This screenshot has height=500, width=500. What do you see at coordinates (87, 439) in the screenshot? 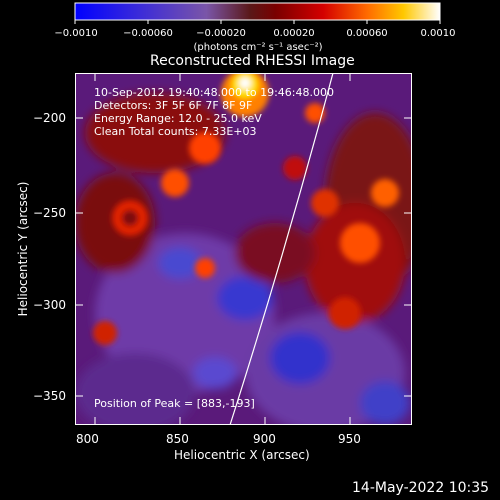
I see `x-tick-label: 800` at bounding box center [87, 439].